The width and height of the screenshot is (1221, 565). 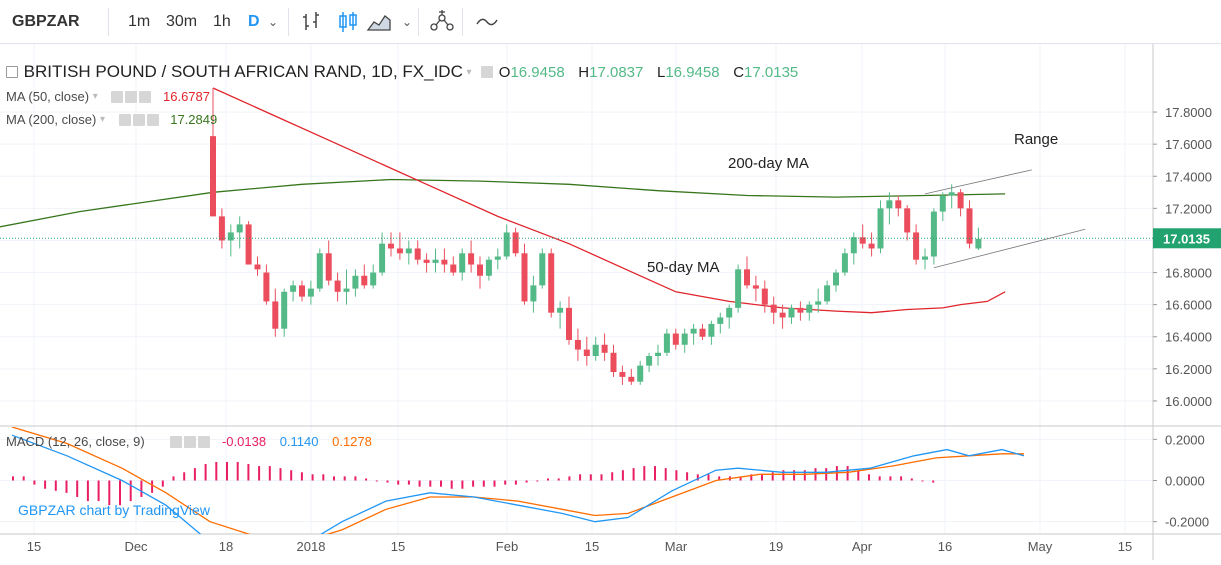 What do you see at coordinates (95, 97) in the screenshot?
I see `ma50-dropdown-icon: ▾` at bounding box center [95, 97].